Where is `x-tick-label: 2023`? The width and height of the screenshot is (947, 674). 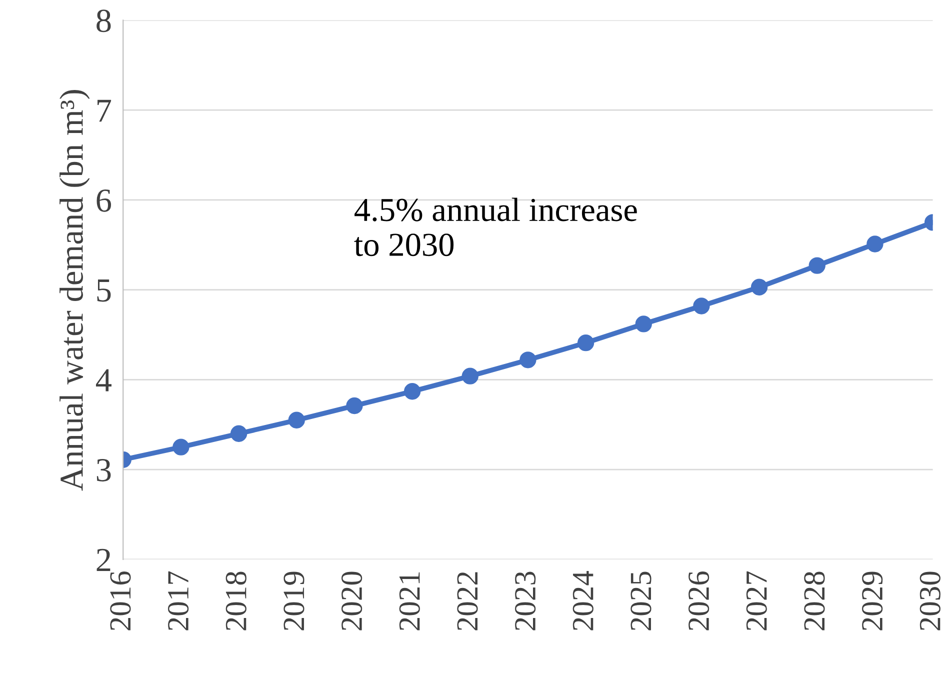 x-tick-label: 2023 is located at coordinates (525, 601).